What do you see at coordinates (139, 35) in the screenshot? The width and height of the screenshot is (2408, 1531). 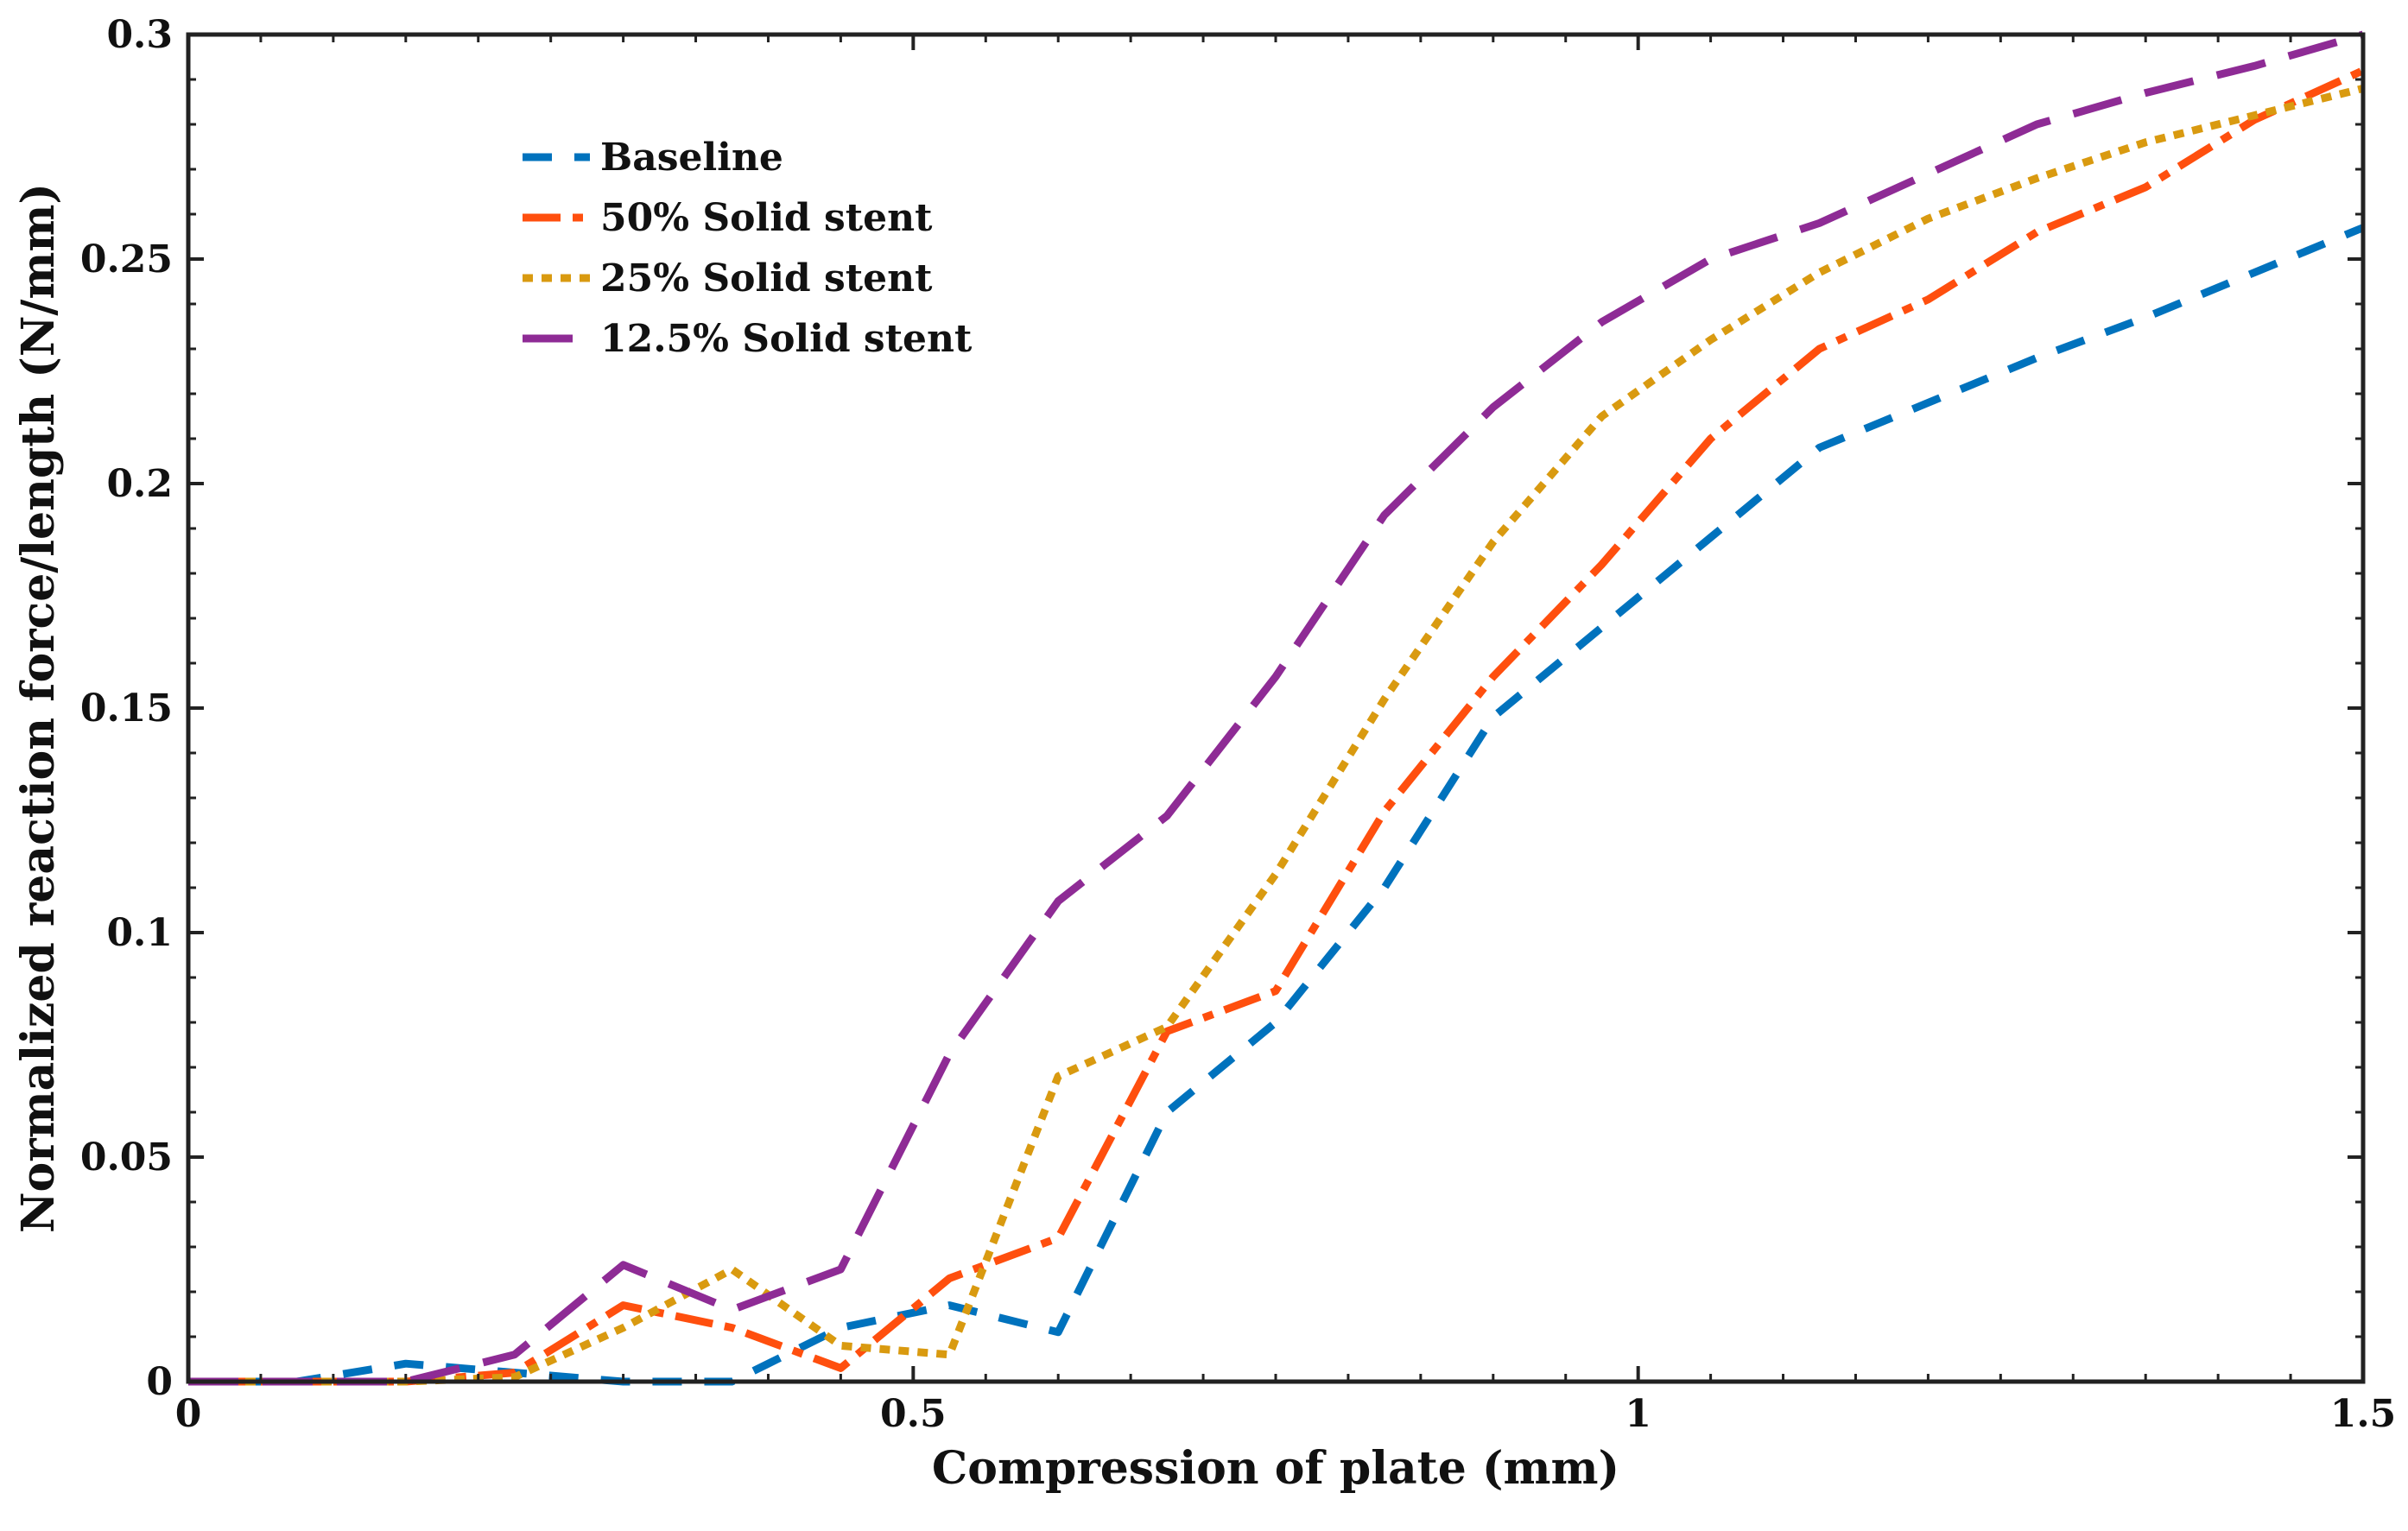 I see `y-tick-label: 0.3` at bounding box center [139, 35].